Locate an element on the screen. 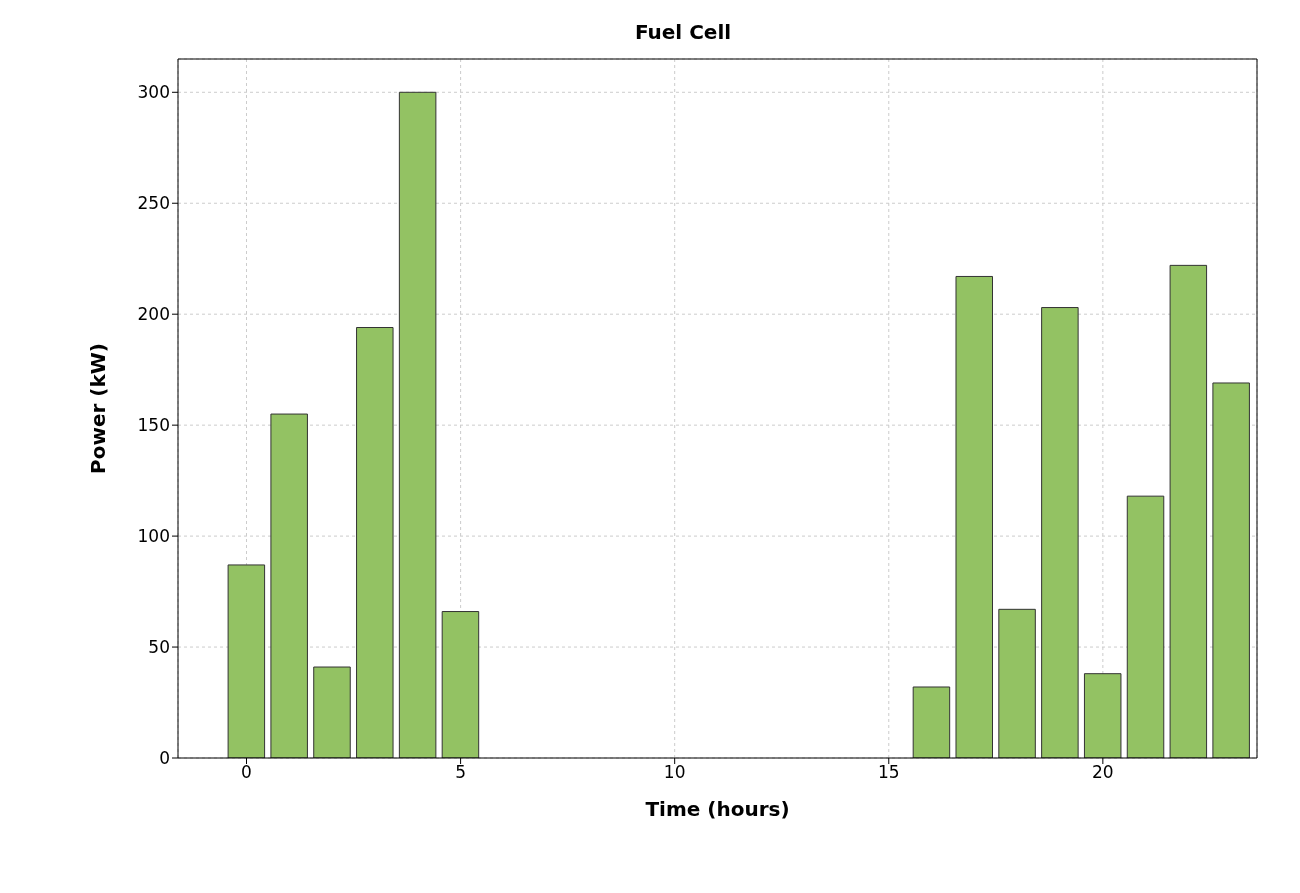 The image size is (1300, 893). x-tick-label: 5 is located at coordinates (461, 772).